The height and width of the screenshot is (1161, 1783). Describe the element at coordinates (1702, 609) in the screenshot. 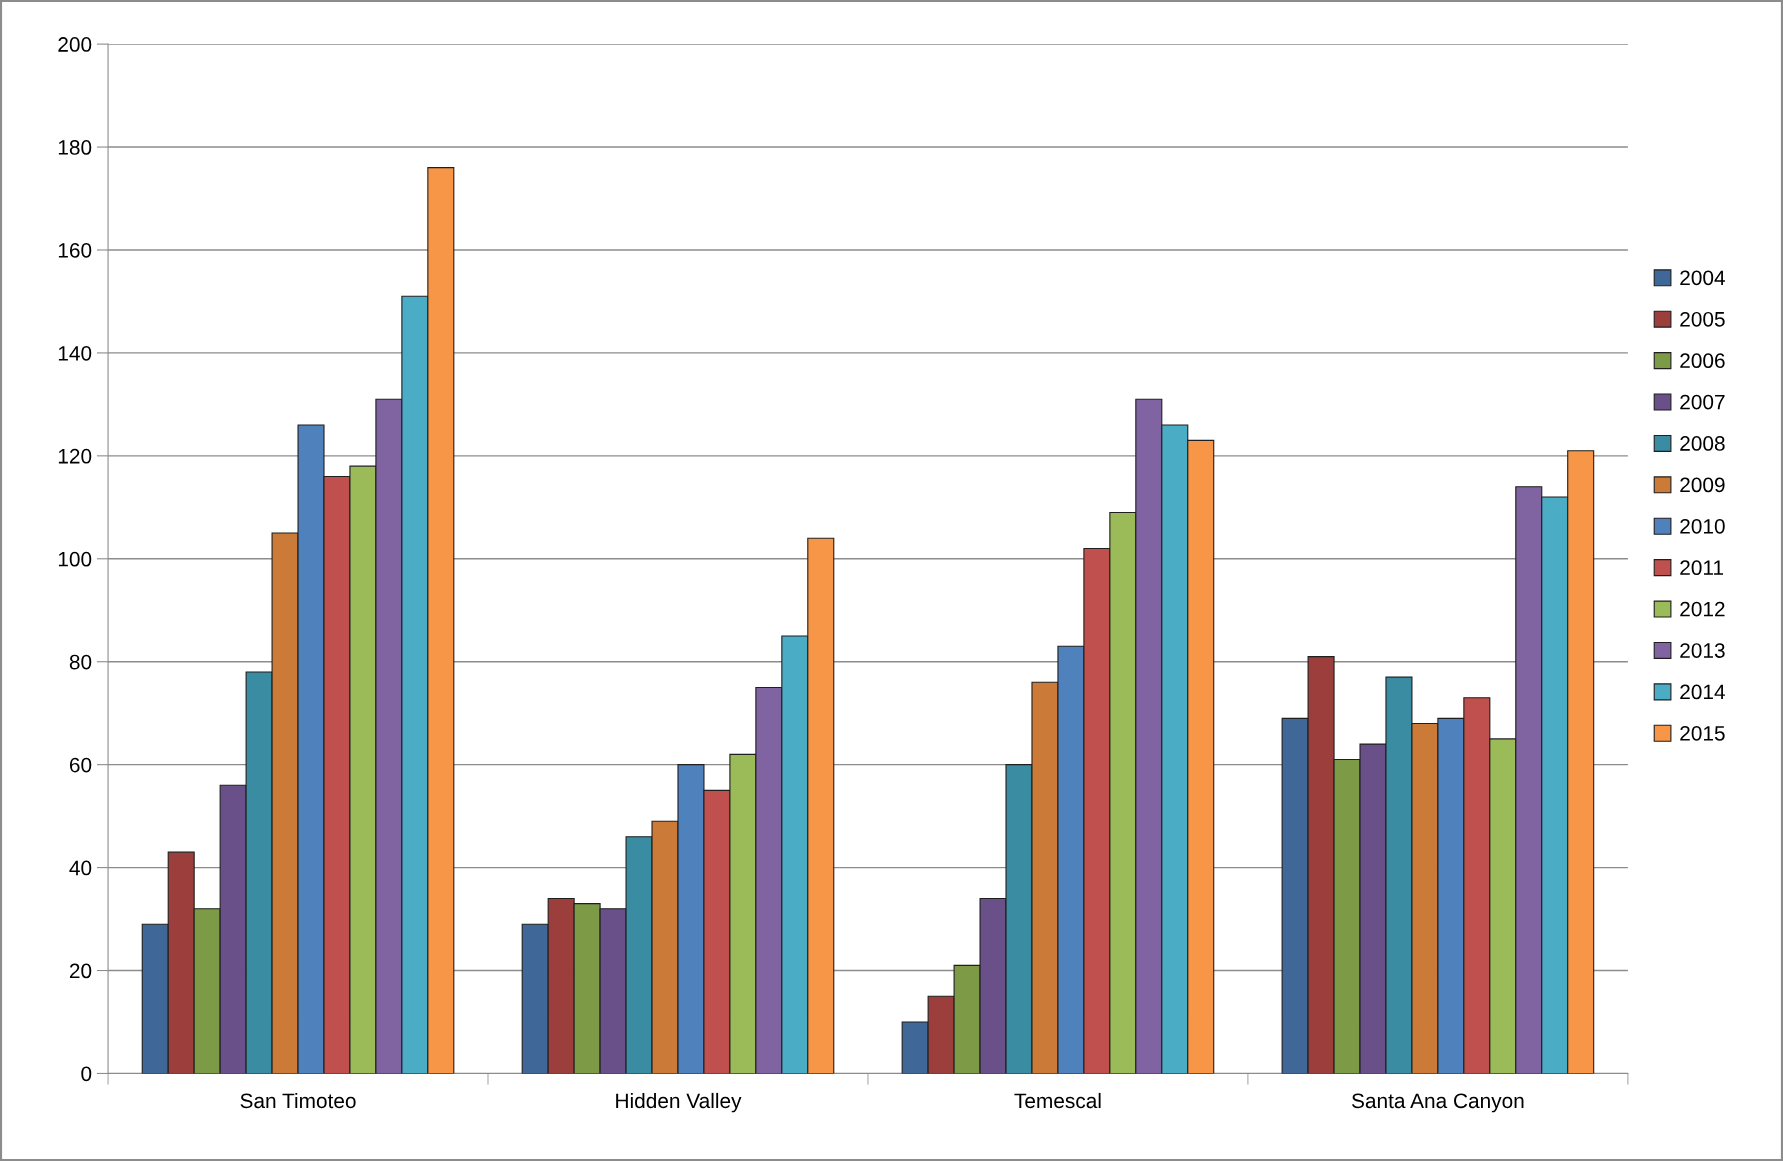

I see `legend-label: 2012` at that location.